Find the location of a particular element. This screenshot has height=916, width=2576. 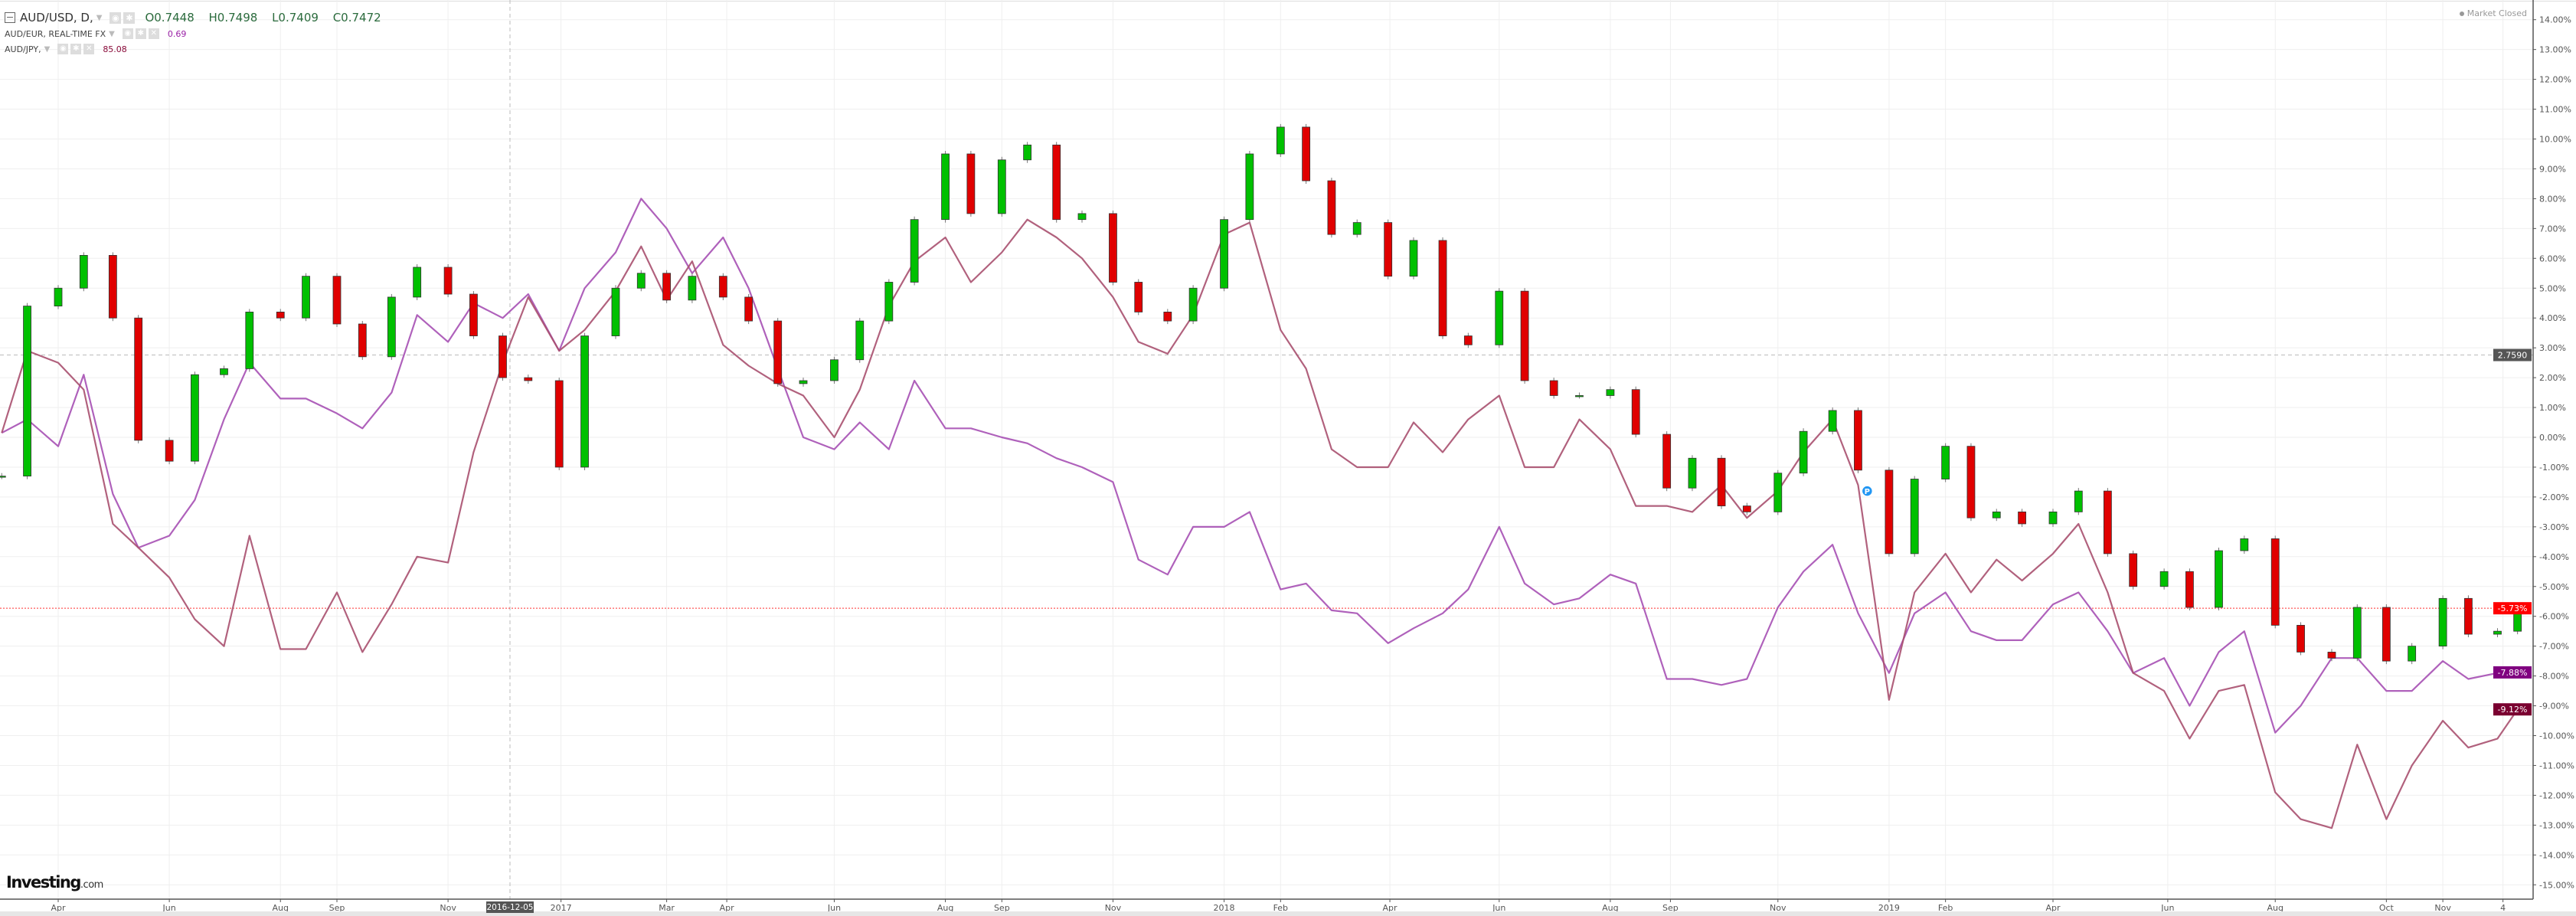

market-status: Market Closed is located at coordinates (2493, 13).